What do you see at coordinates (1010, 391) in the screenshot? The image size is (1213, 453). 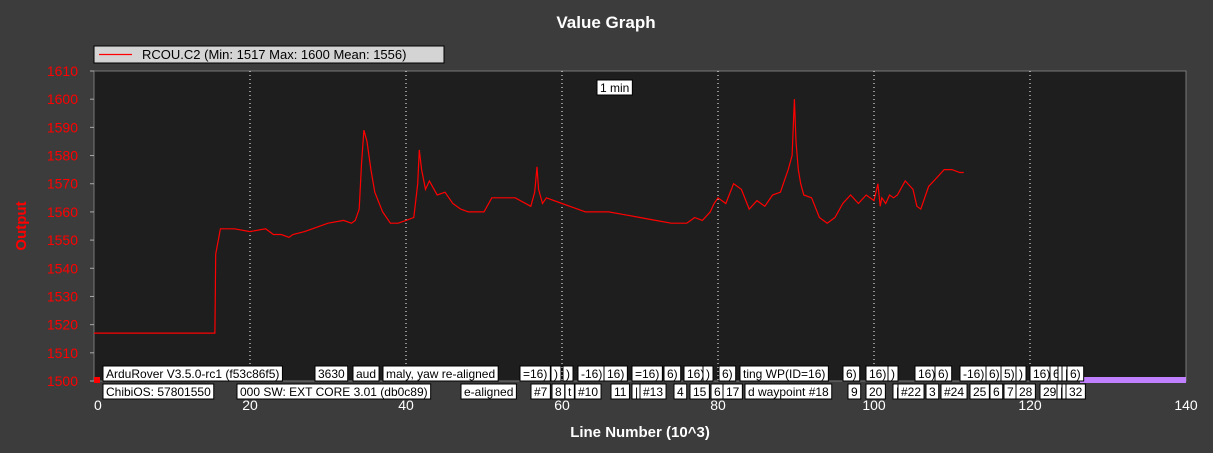 I see `event-label: 7` at bounding box center [1010, 391].